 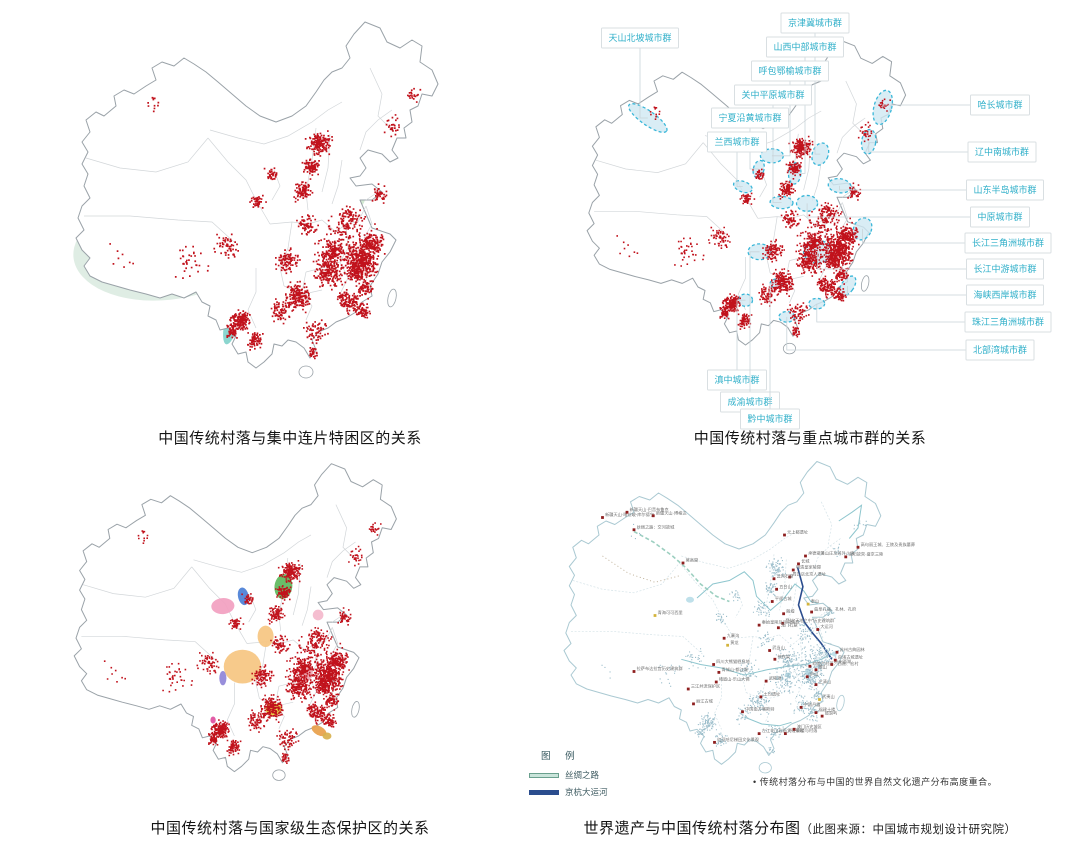 What do you see at coordinates (734, 679) in the screenshot?
I see `heritage-site-label: 峨眉山-乐山大佛` at bounding box center [734, 679].